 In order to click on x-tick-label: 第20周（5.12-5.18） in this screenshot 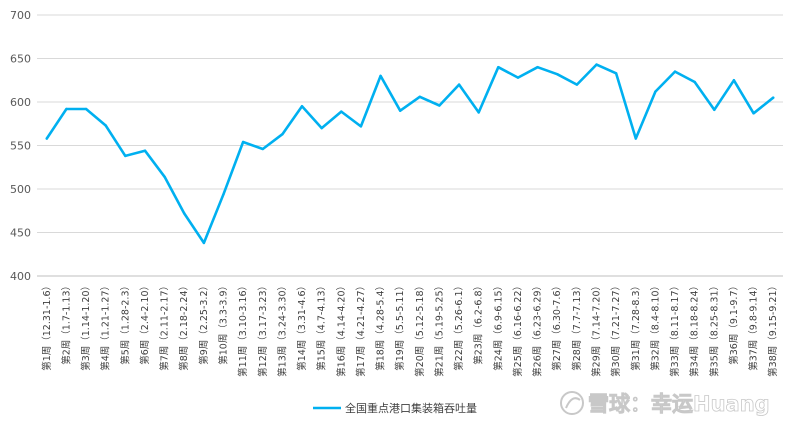, I will do `click(420, 329)`.